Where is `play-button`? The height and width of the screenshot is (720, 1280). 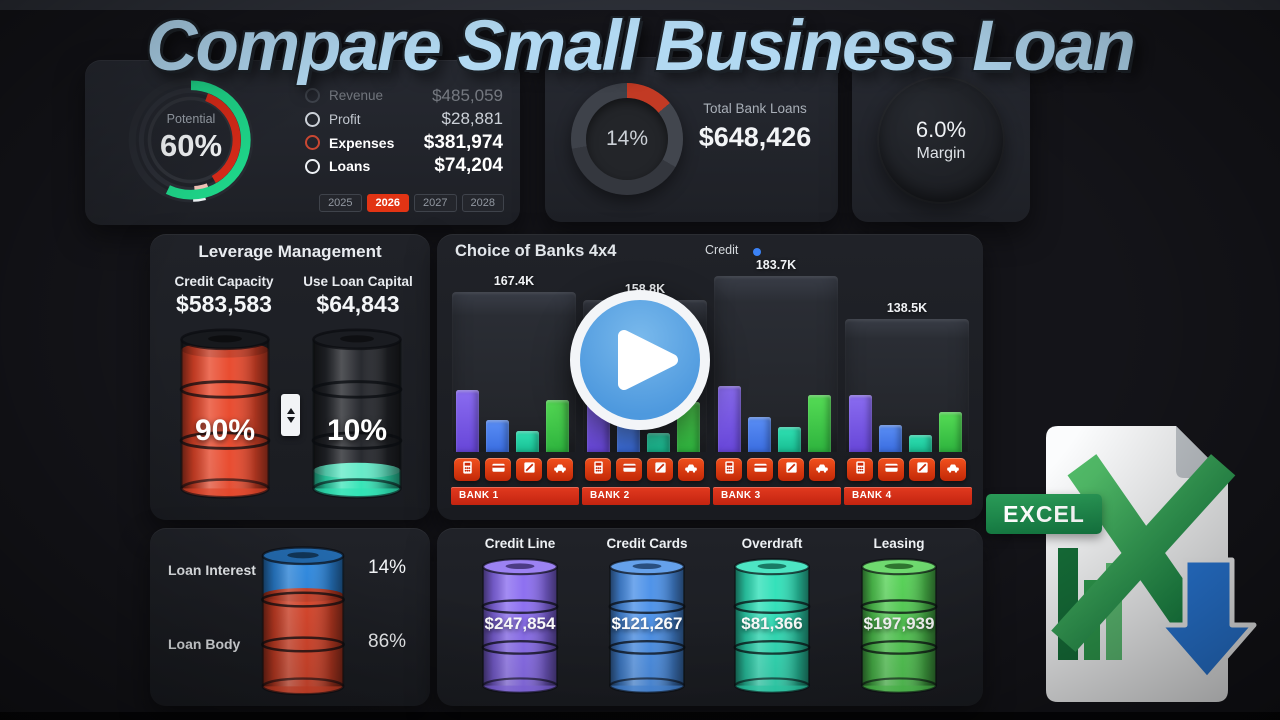 play-button is located at coordinates (640, 360).